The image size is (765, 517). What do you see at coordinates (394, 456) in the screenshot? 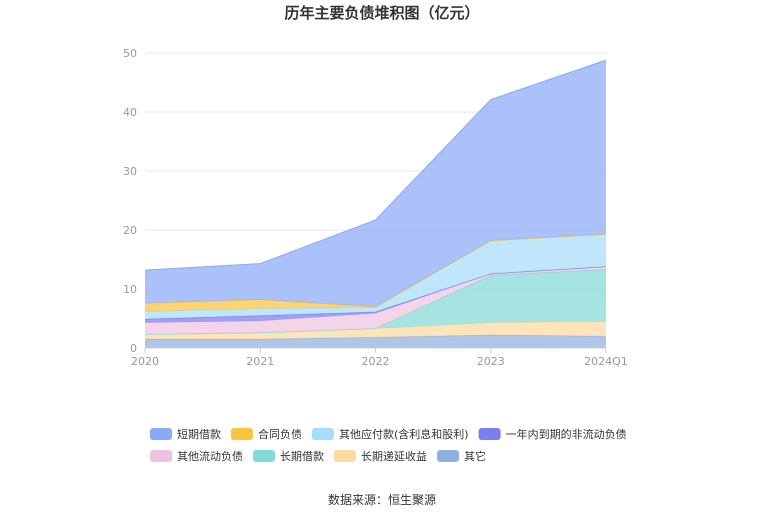
I see `legend-label: 长期递延收益` at bounding box center [394, 456].